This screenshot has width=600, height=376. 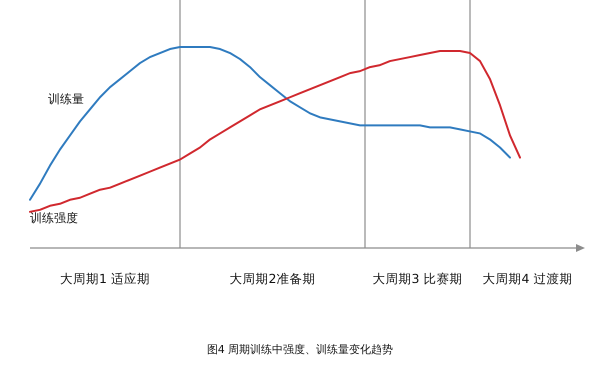 I want to click on annotation: 大周期2准备期, so click(x=273, y=278).